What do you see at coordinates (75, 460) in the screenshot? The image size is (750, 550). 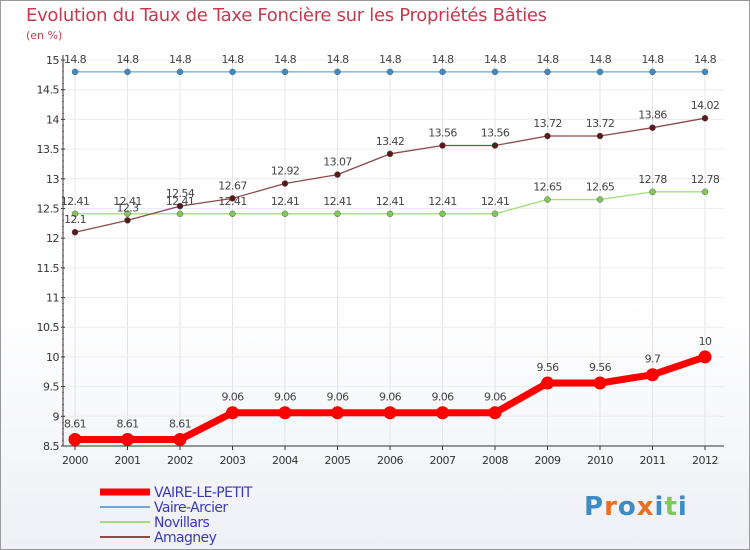 I see `x-tick-label: 2000` at bounding box center [75, 460].